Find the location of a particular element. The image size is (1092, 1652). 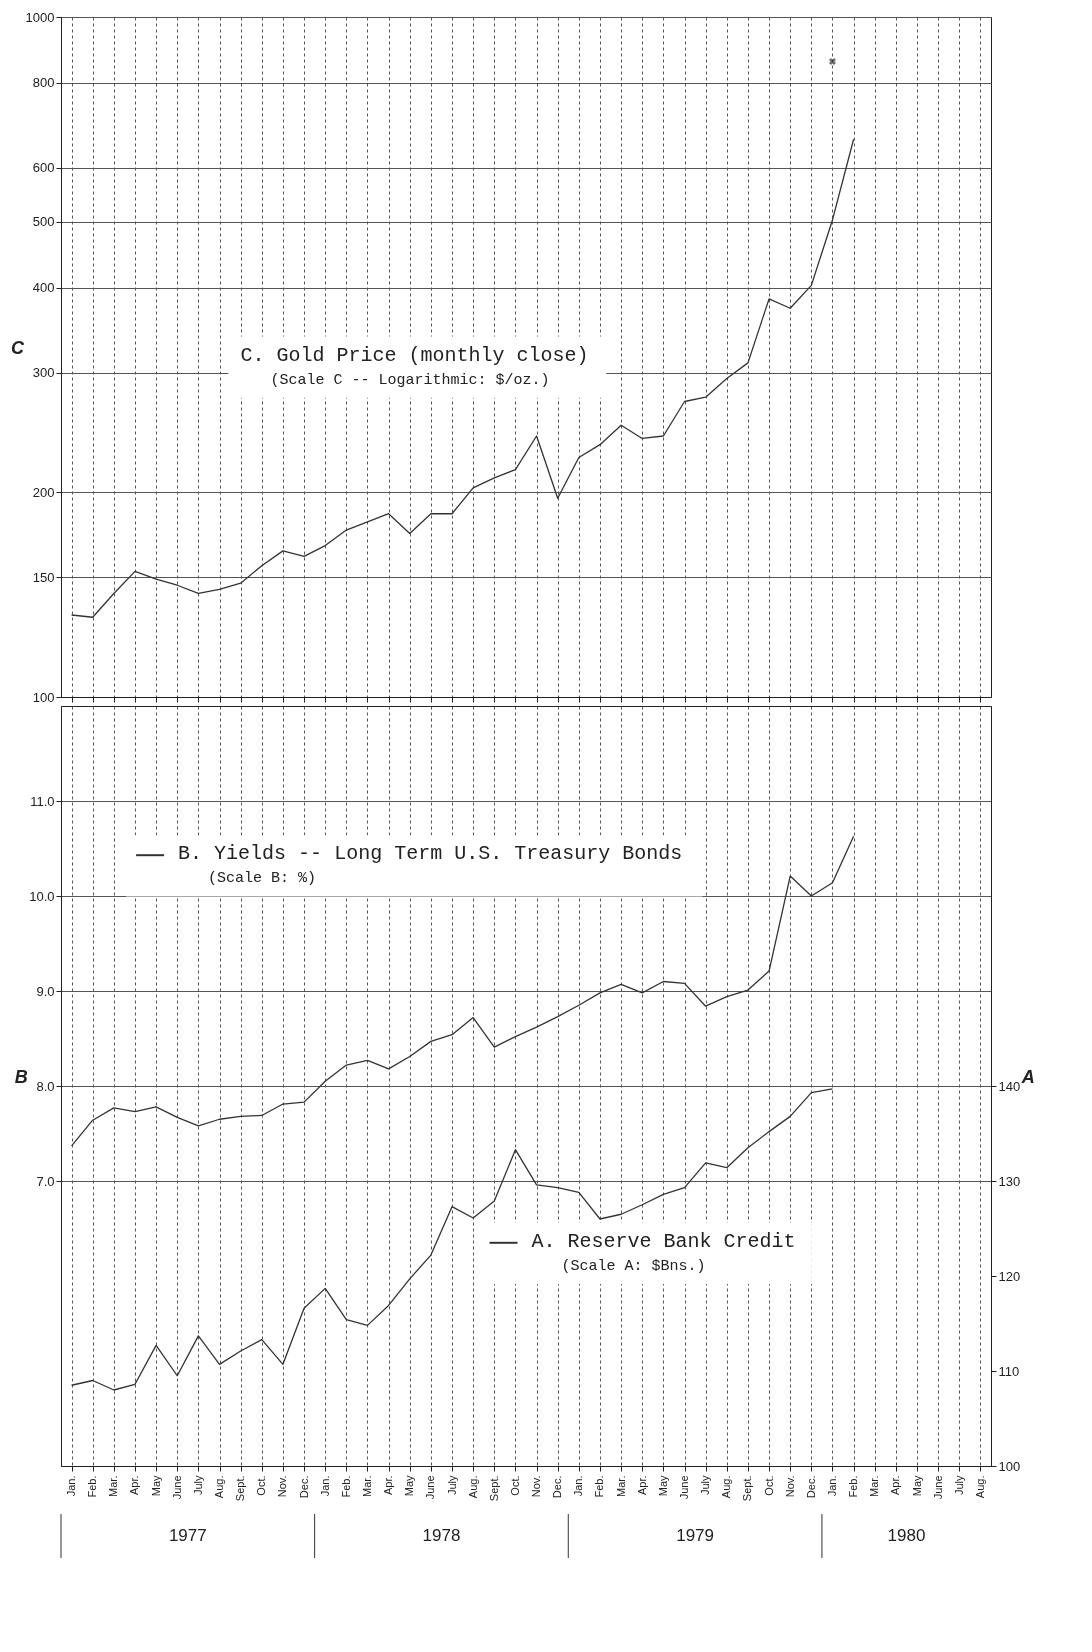

y-tick-label: 200 is located at coordinates (43, 492).